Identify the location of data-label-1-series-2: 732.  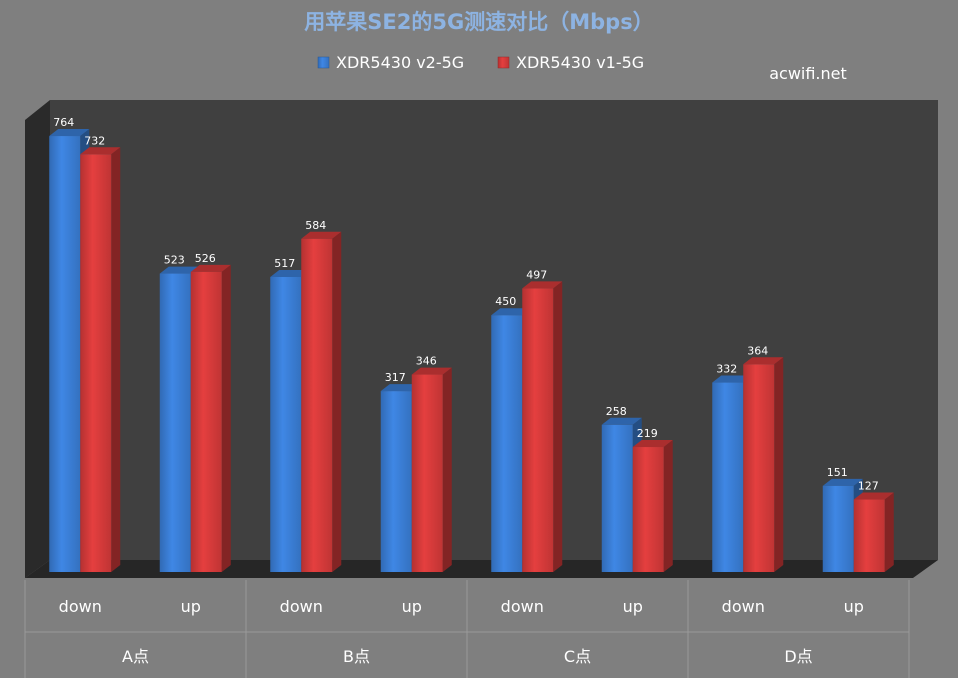
(94, 140).